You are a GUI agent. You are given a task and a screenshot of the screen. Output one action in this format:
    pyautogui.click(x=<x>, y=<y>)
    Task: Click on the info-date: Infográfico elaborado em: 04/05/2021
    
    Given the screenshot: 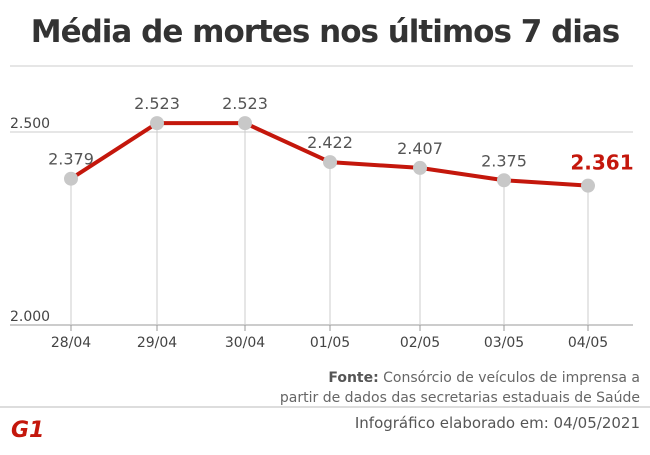 What is the action you would take?
    pyautogui.click(x=497, y=423)
    